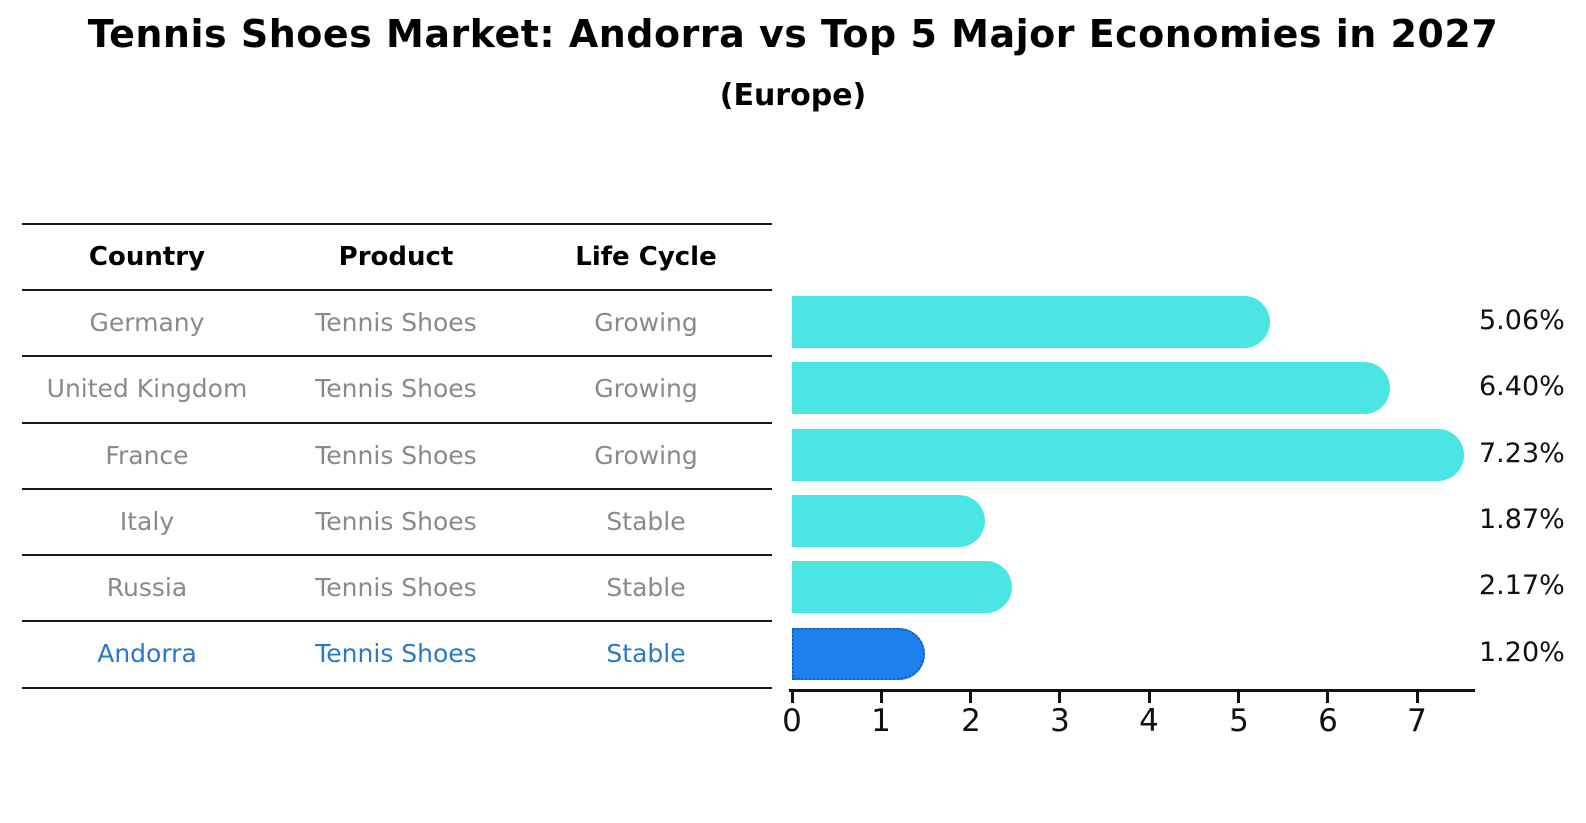  I want to click on cell-country: Russia, so click(147, 588).